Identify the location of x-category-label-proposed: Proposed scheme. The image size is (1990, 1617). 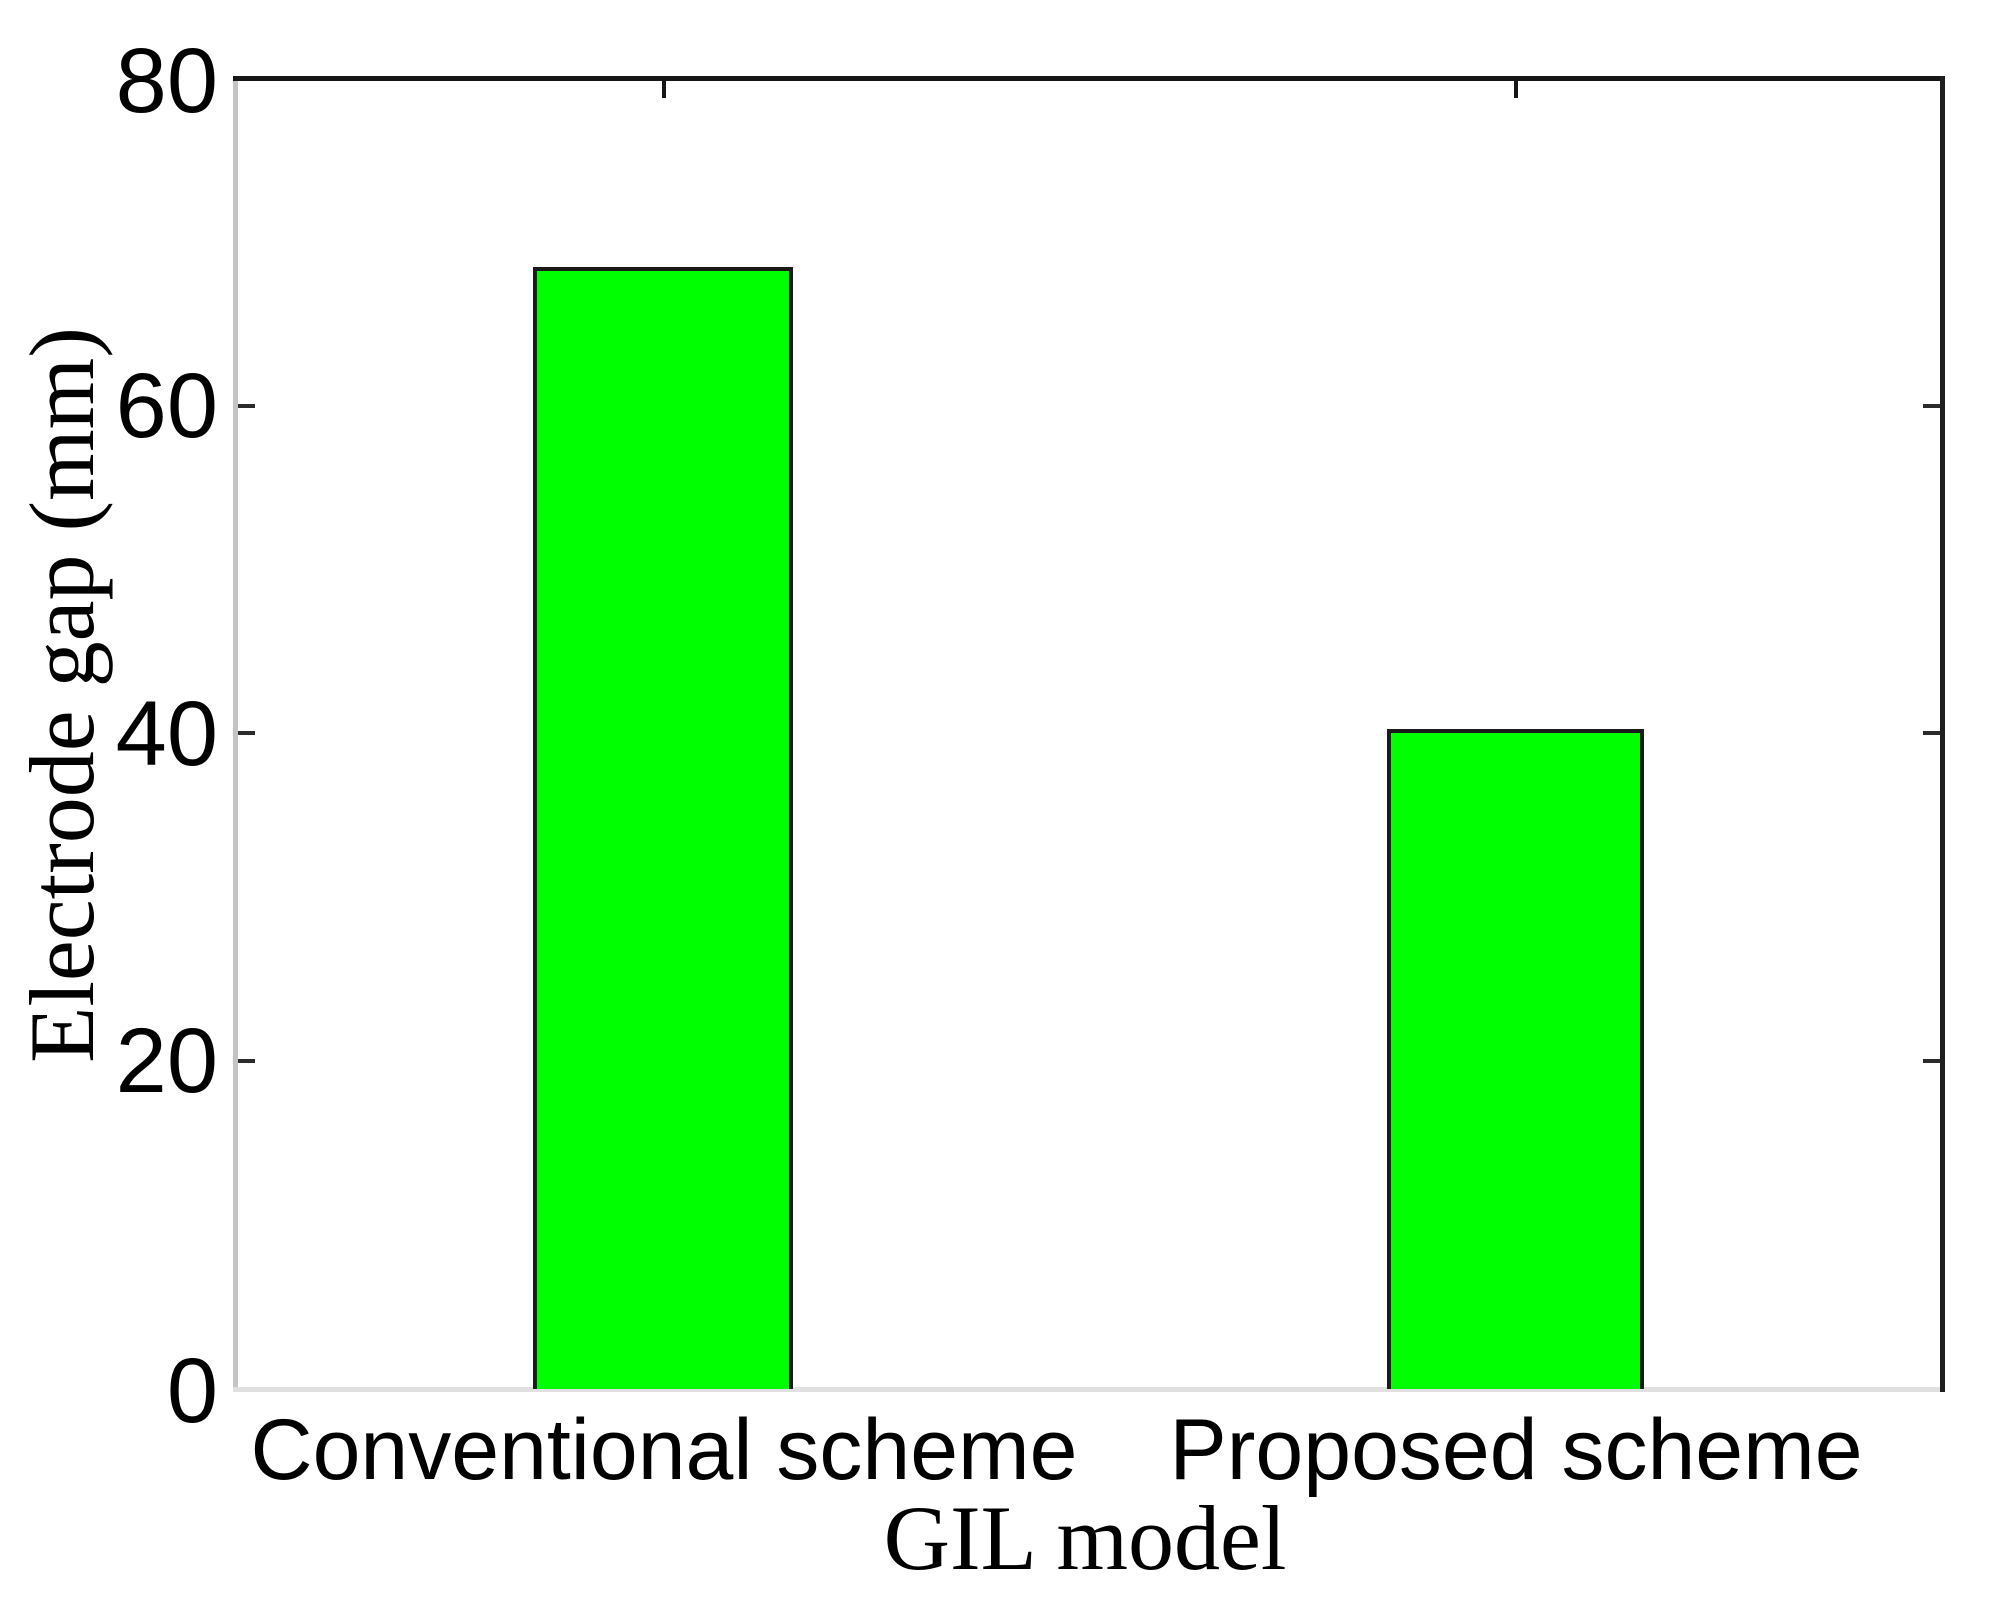
(1516, 1450).